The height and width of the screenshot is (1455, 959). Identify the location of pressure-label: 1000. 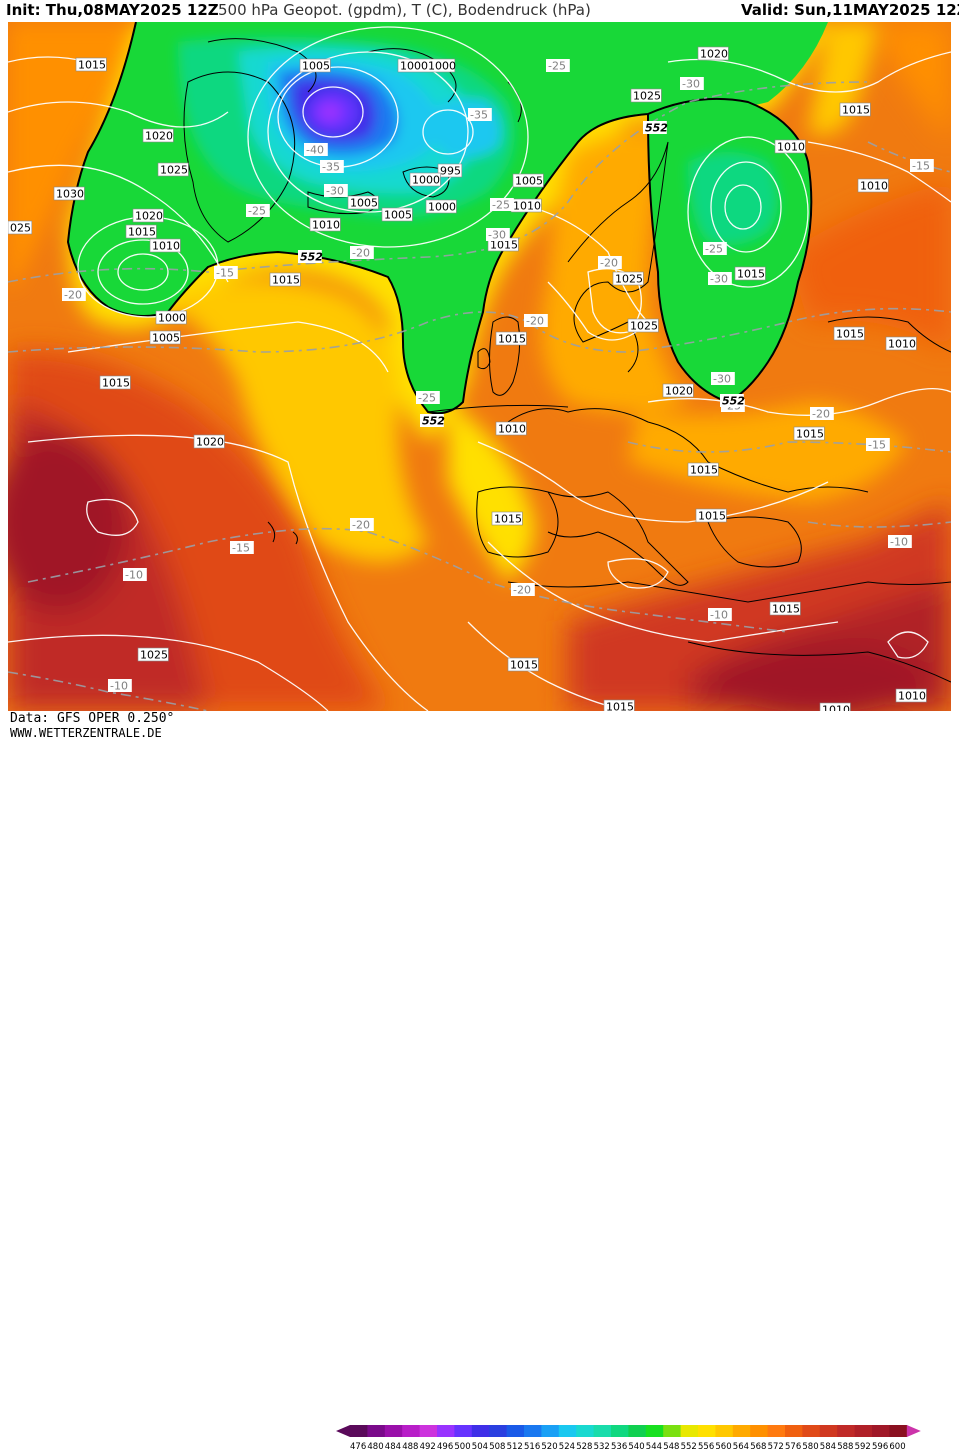
(425, 179).